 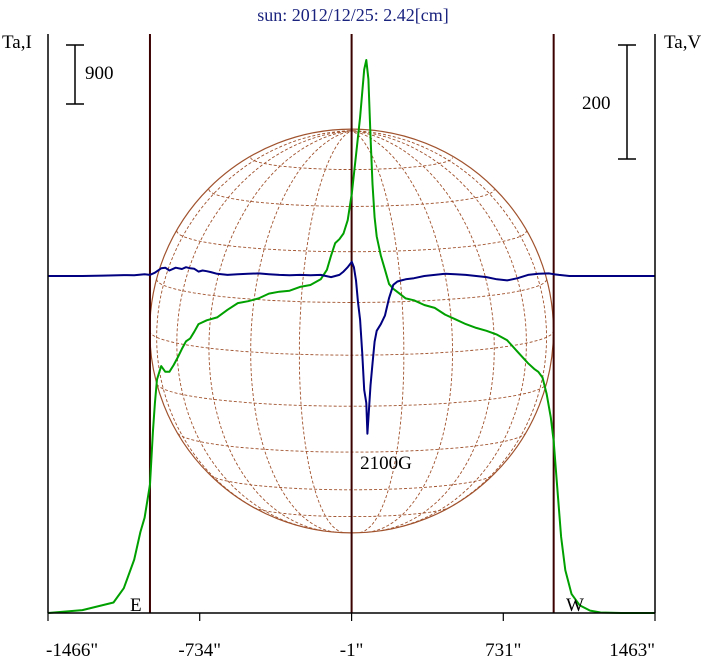 I want to click on x-tick-label: 1463", so click(x=632, y=650).